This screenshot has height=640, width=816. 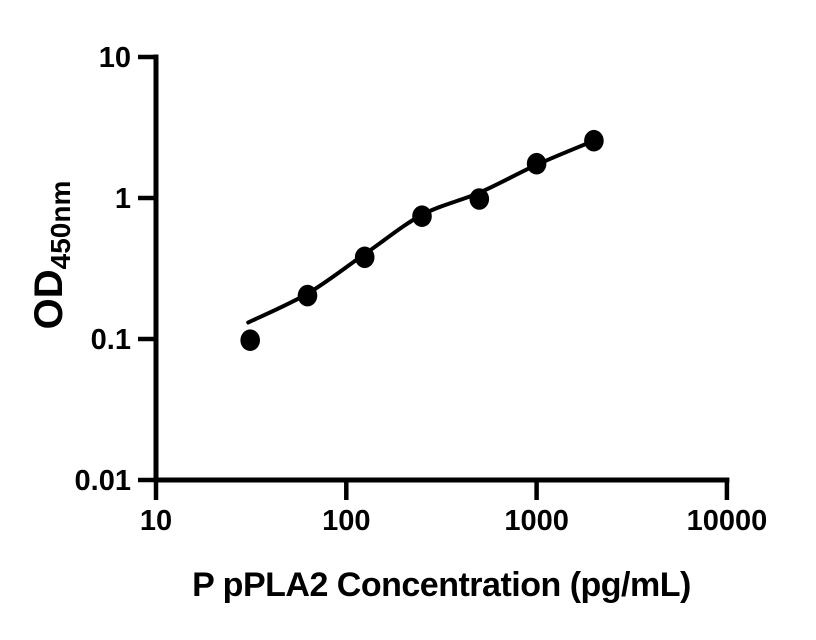 What do you see at coordinates (727, 521) in the screenshot?
I see `x-tick-label: 10000` at bounding box center [727, 521].